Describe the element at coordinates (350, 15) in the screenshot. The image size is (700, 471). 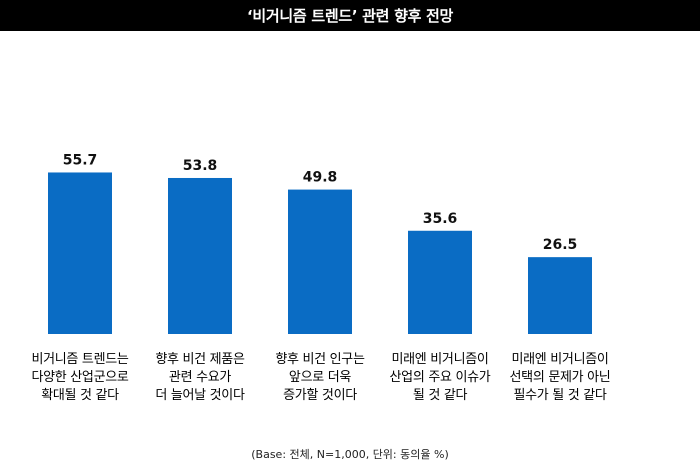
I see `chart-title: ‘비거니즘 트렌드’ 관련 향후 전망` at that location.